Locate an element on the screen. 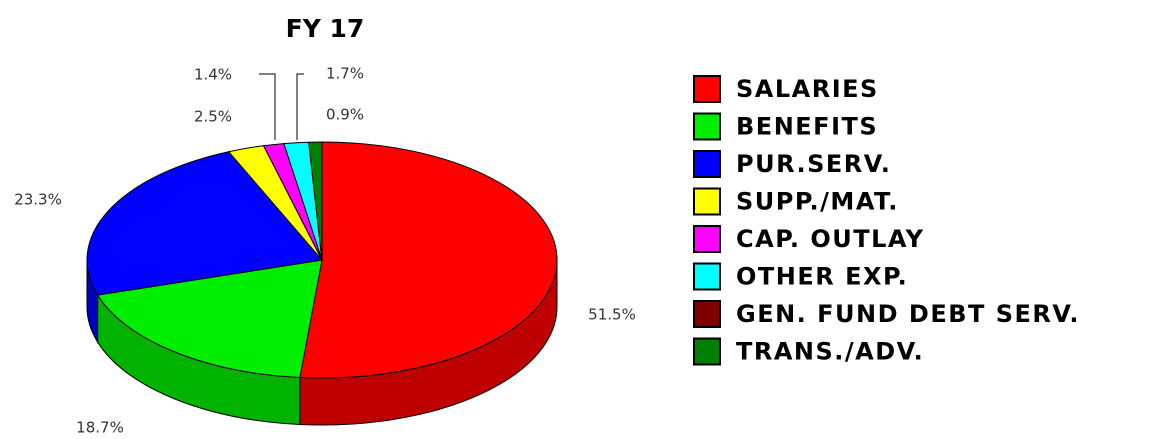 The width and height of the screenshot is (1151, 439). legend-label: CAP. OUTLAY is located at coordinates (830, 239).